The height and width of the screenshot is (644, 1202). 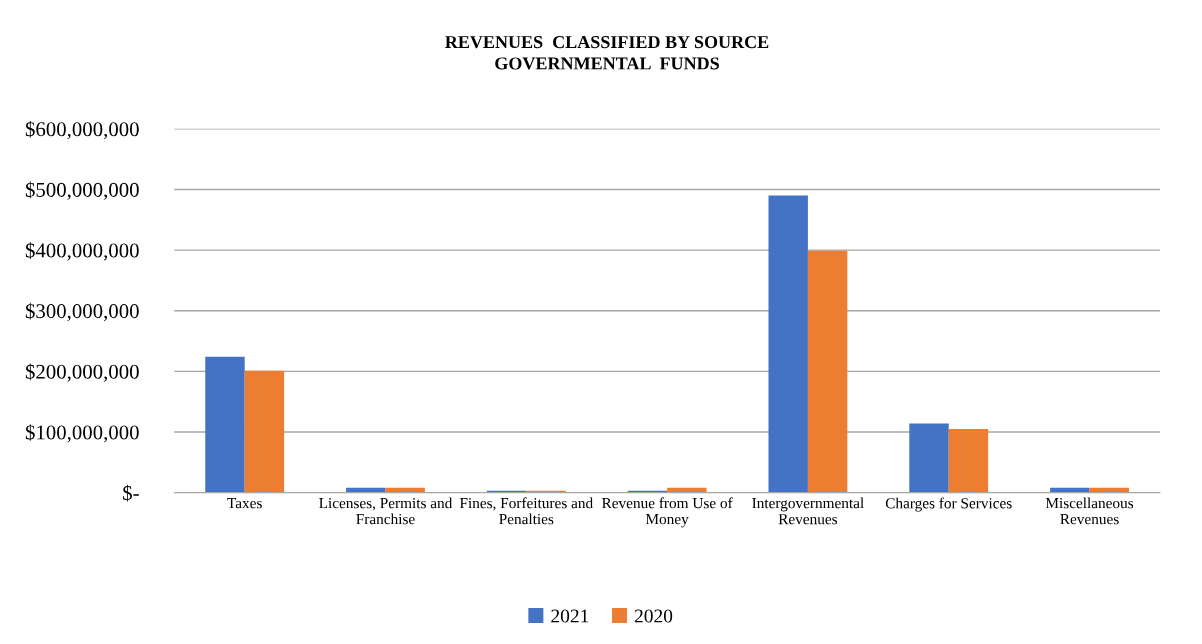 I want to click on y-tick-label: $-, so click(x=131, y=493).